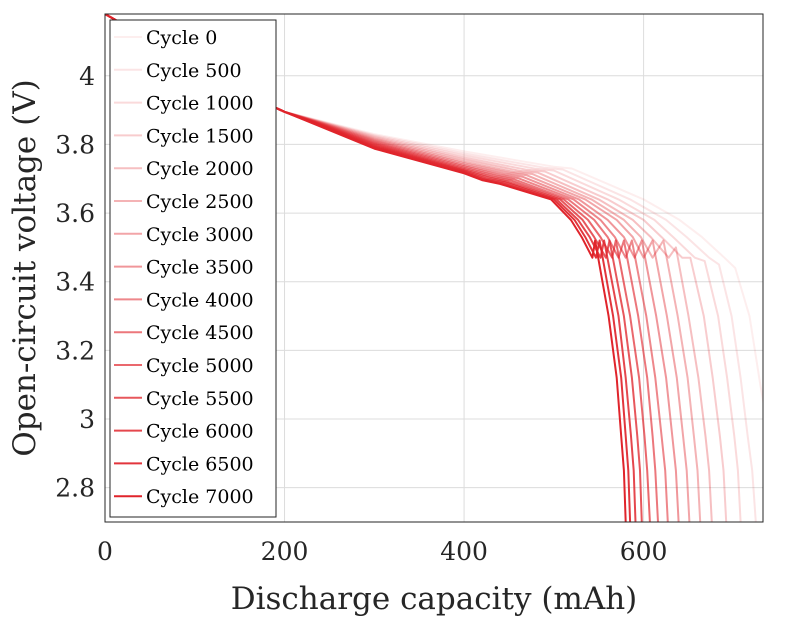 This screenshot has height=618, width=793. Describe the element at coordinates (200, 432) in the screenshot. I see `legend-label: Cycle 6000` at that location.